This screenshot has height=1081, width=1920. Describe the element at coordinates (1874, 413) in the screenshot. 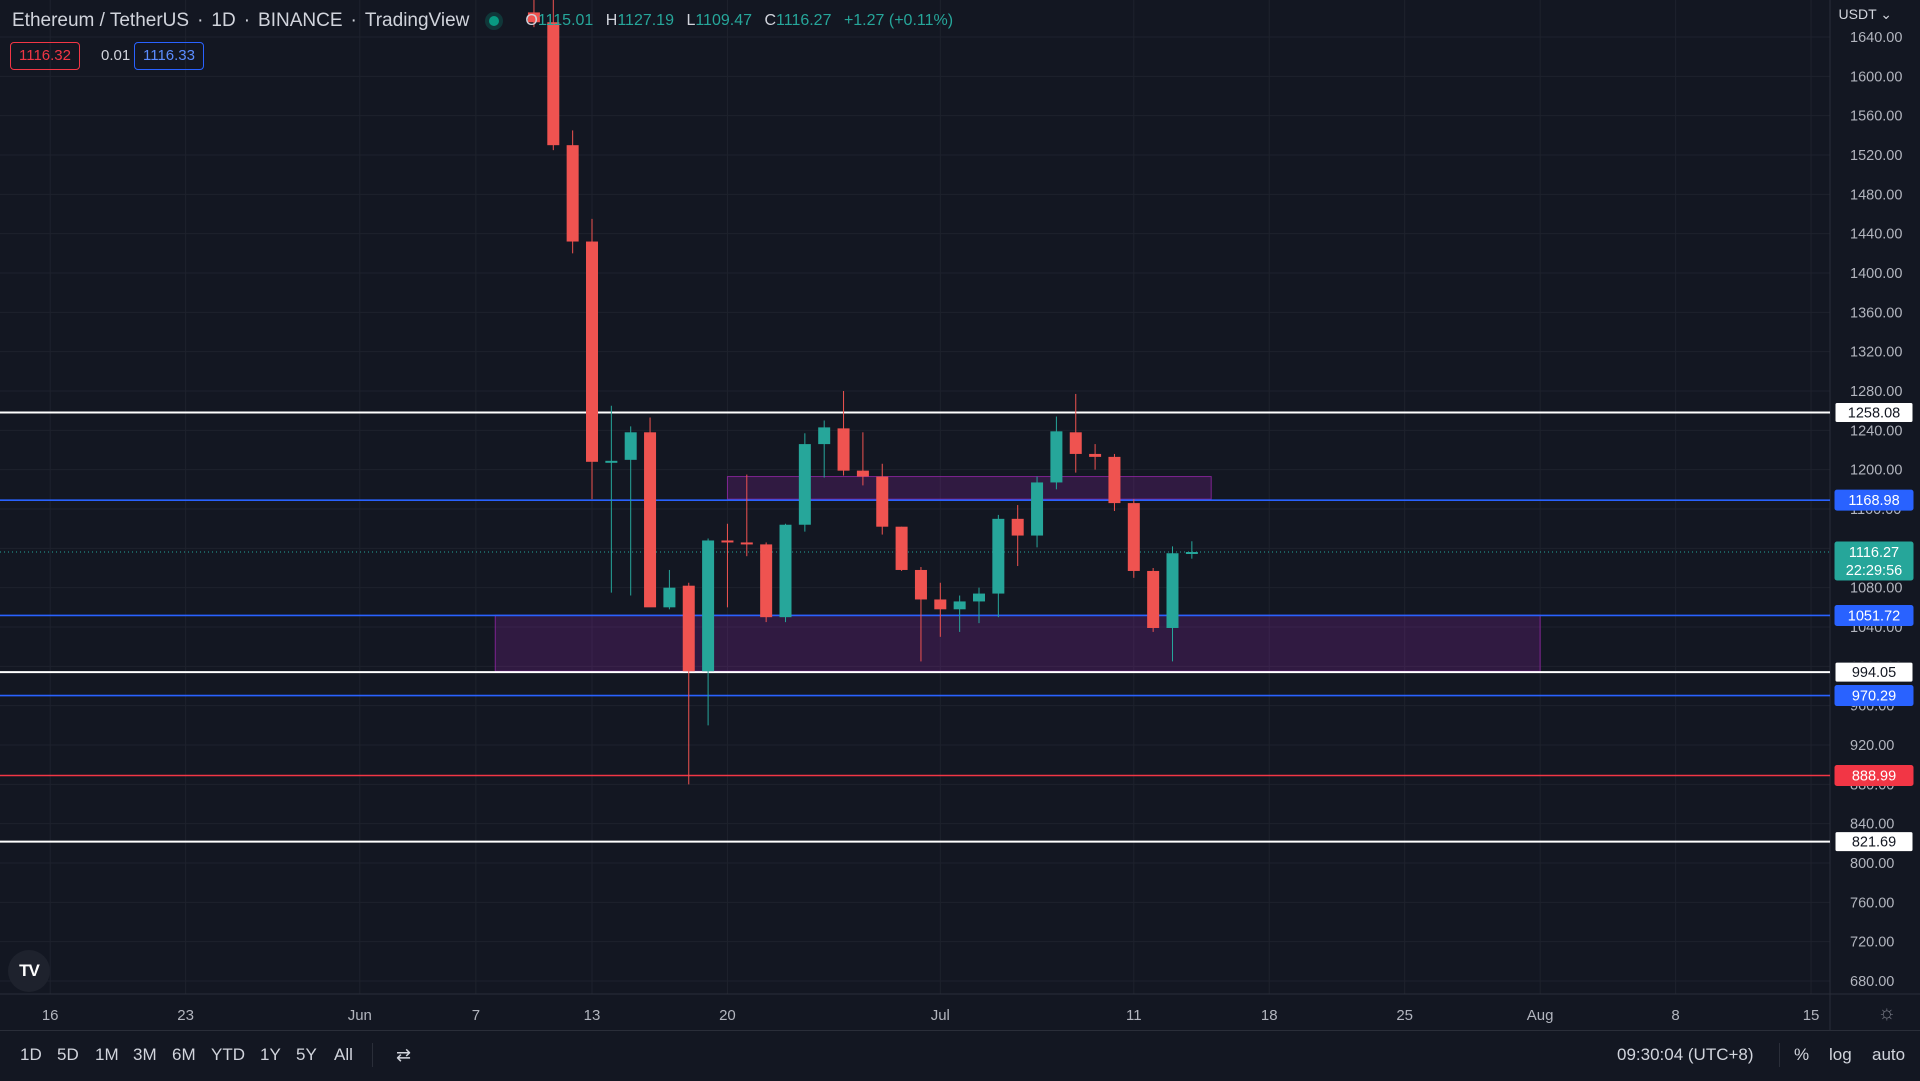

I see `line-price-badge: 1258.08` at that location.